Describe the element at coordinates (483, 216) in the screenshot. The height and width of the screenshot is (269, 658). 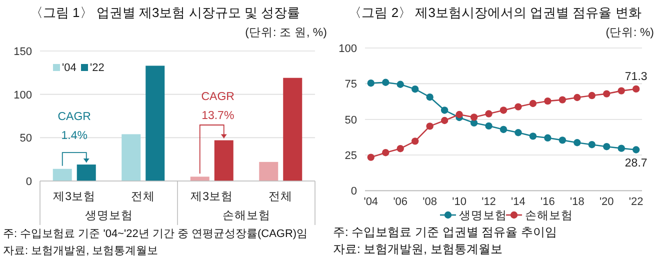
I see `legend-label: 생명보험` at that location.